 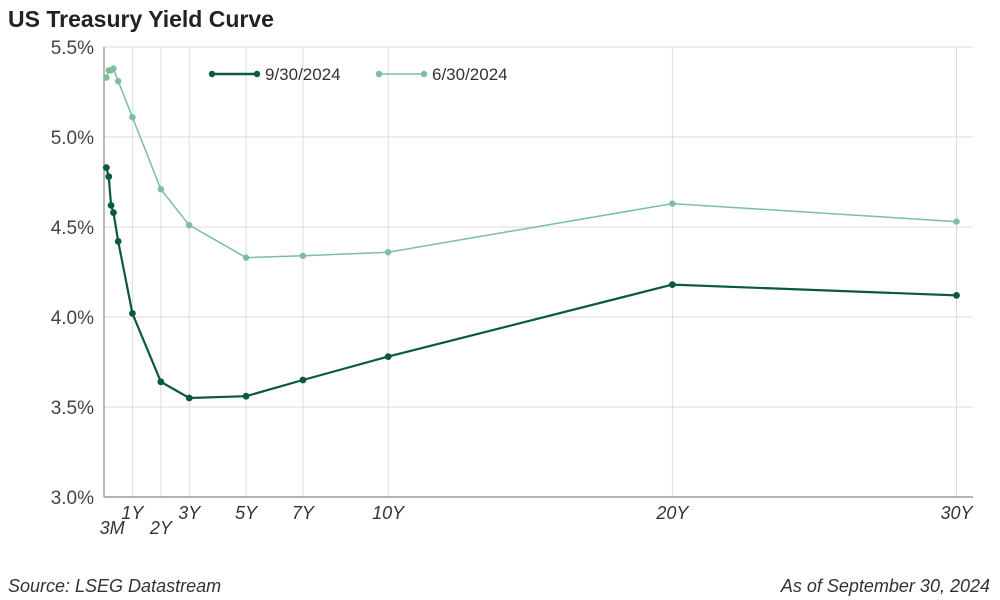 I want to click on y-tick-label: 4.0%, so click(x=72, y=318).